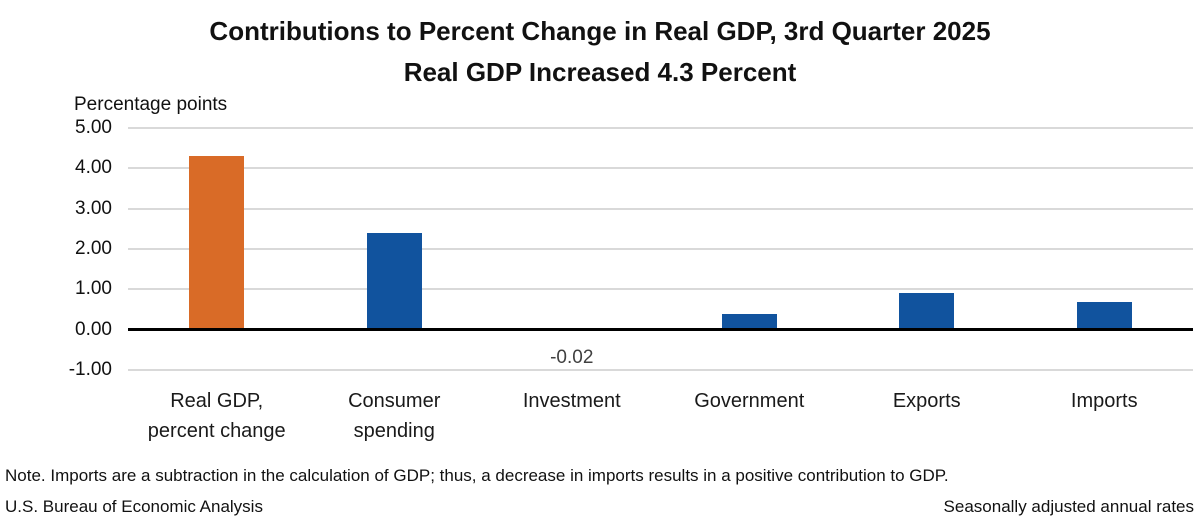 The width and height of the screenshot is (1200, 531). What do you see at coordinates (134, 506) in the screenshot?
I see `source-attribution: U.S. Bureau of Economic Analysis` at bounding box center [134, 506].